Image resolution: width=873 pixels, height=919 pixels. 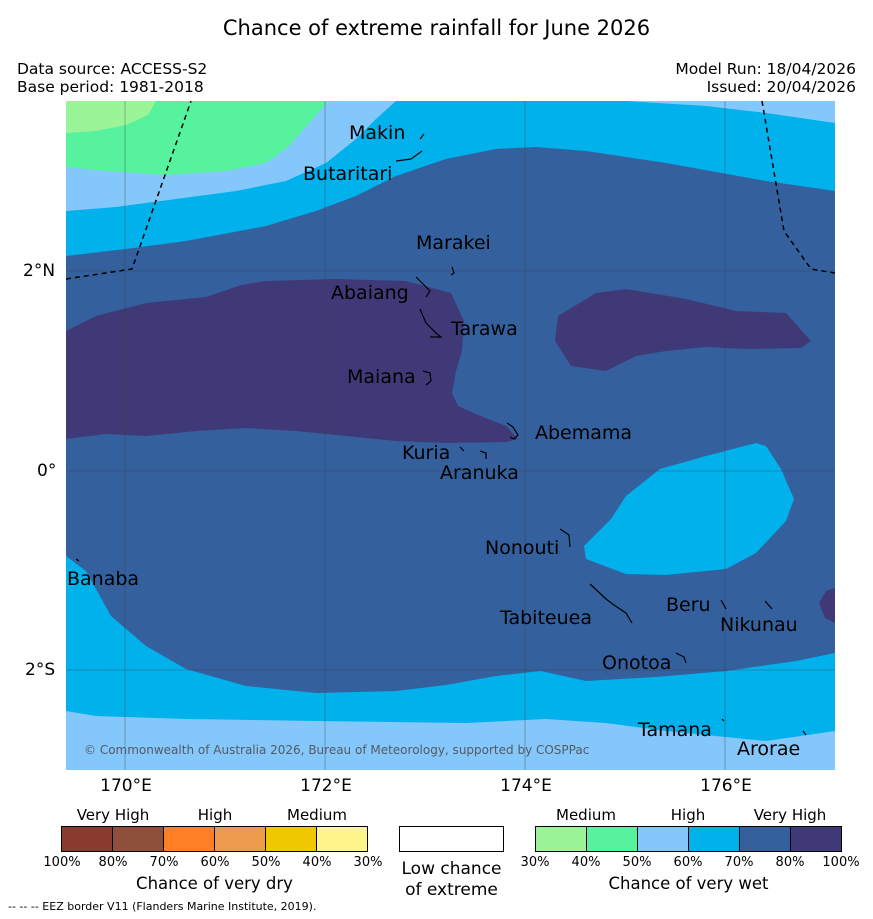 What do you see at coordinates (164, 862) in the screenshot?
I see `dry-tick-70: 70%` at bounding box center [164, 862].